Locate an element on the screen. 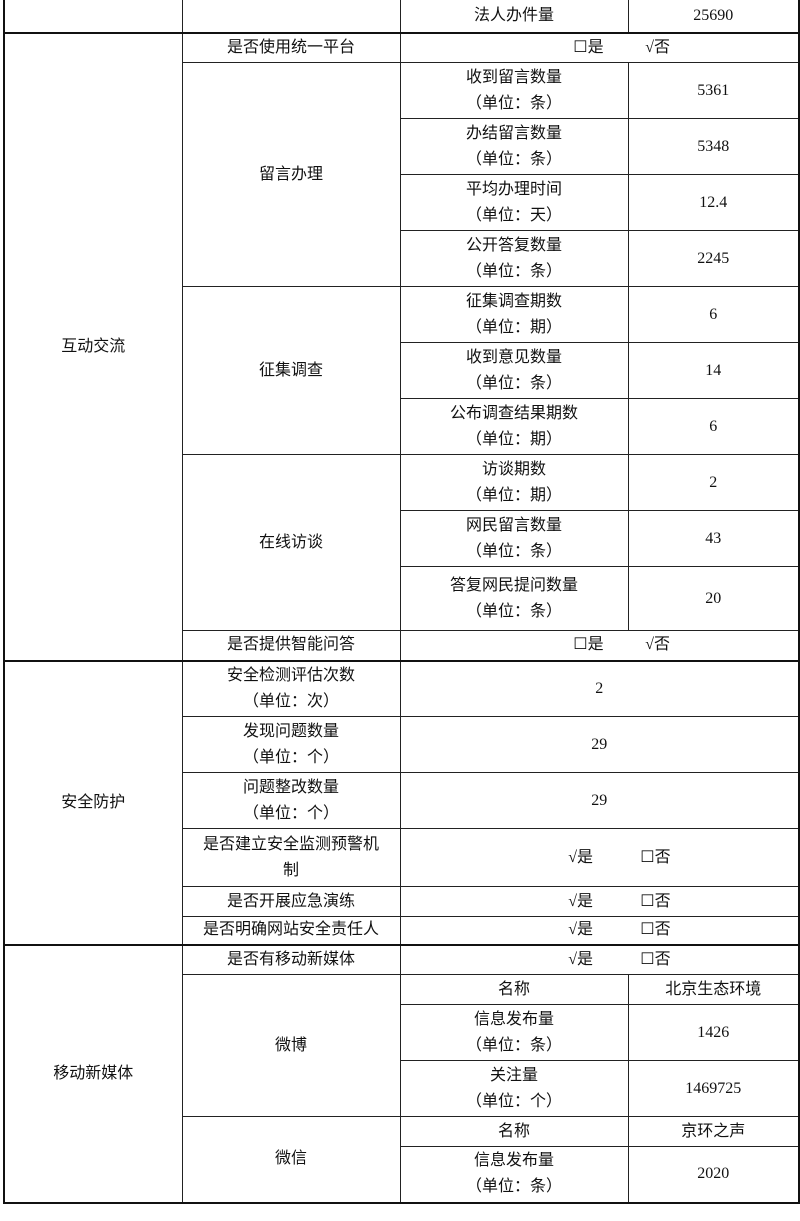 Image resolution: width=800 pixels, height=1221 pixels. item-label: 法人办件量 is located at coordinates (514, 16).